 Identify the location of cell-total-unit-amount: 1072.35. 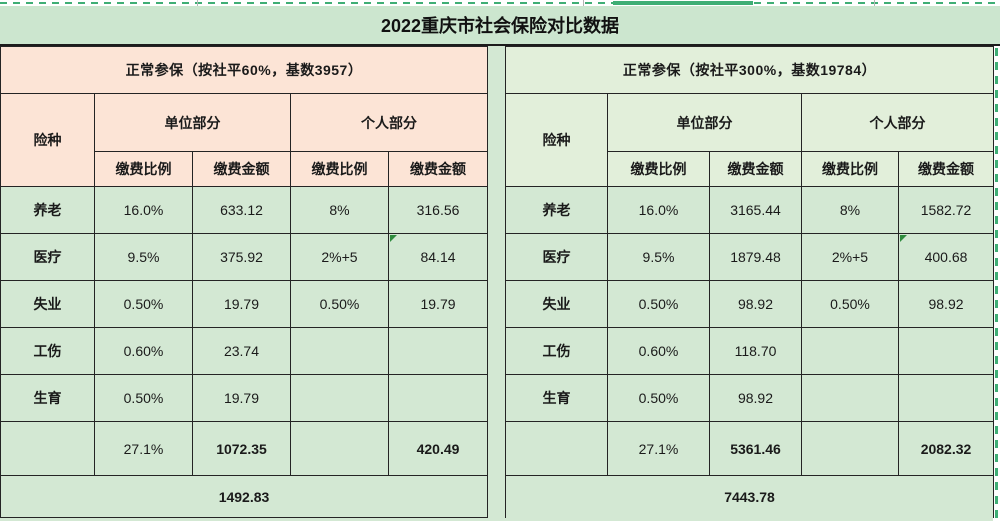
(241, 448).